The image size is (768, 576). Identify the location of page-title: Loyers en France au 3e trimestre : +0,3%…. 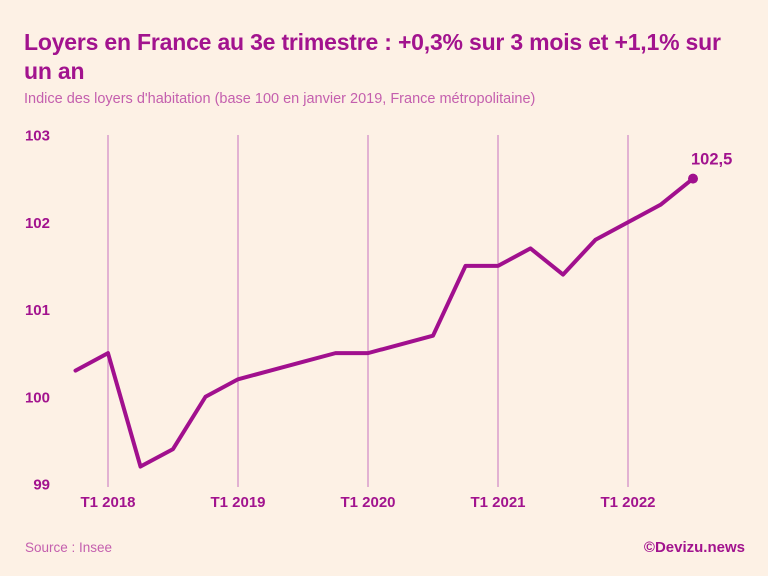
(372, 56).